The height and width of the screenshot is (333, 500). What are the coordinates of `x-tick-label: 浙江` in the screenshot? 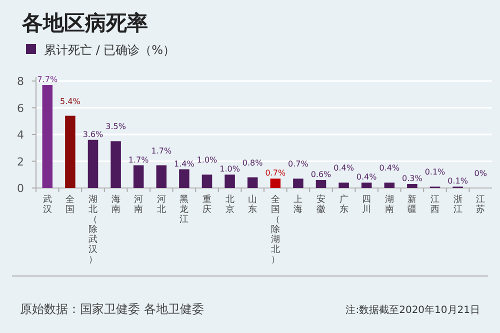 It's located at (457, 204).